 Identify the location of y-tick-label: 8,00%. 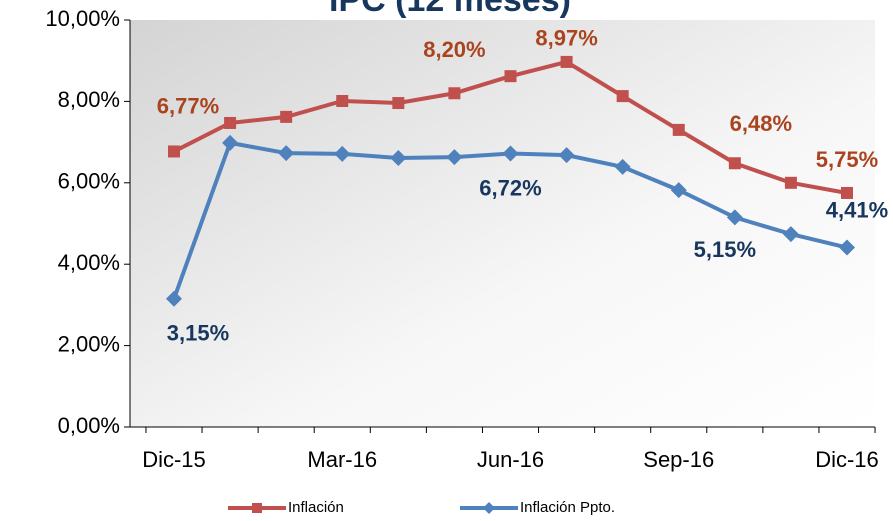
(89, 99).